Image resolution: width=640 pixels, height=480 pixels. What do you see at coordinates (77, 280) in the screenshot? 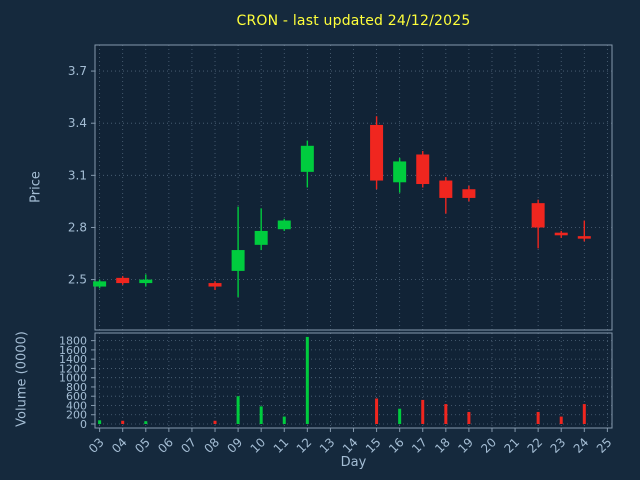
I see `price-tick-label: 2.5` at bounding box center [77, 280].